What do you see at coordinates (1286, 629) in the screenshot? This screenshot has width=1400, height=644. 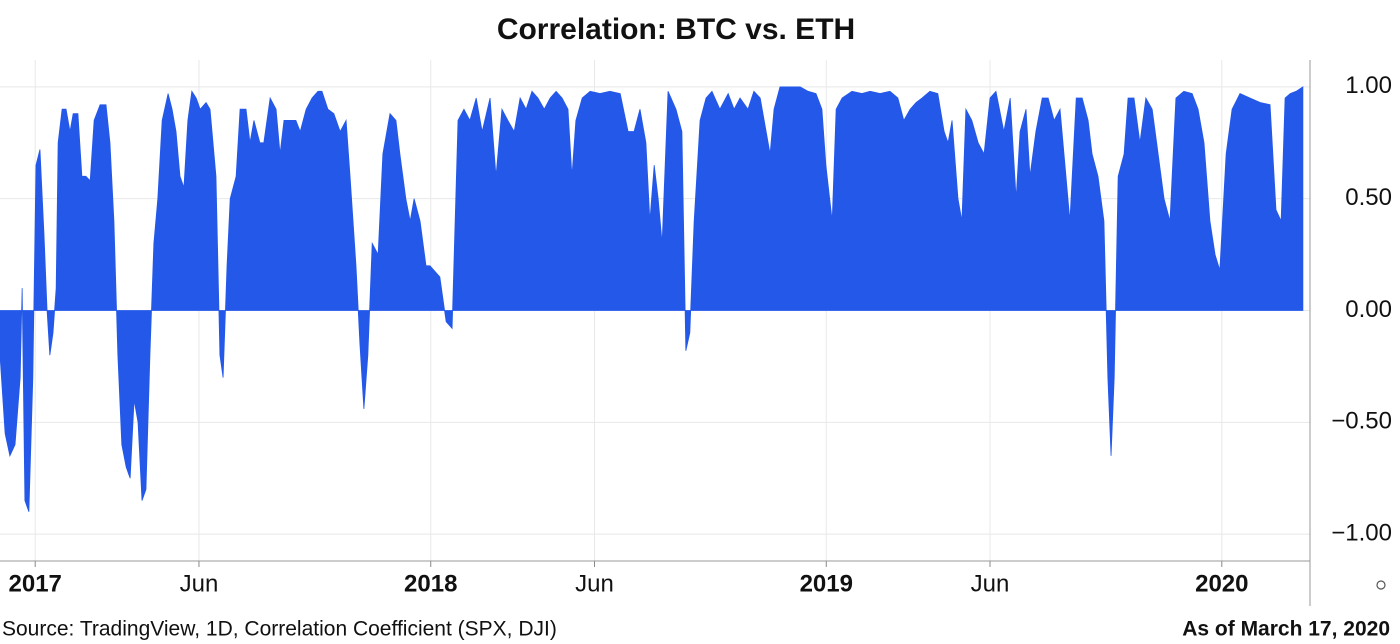 I see `note: As of March 17, 2020` at bounding box center [1286, 629].